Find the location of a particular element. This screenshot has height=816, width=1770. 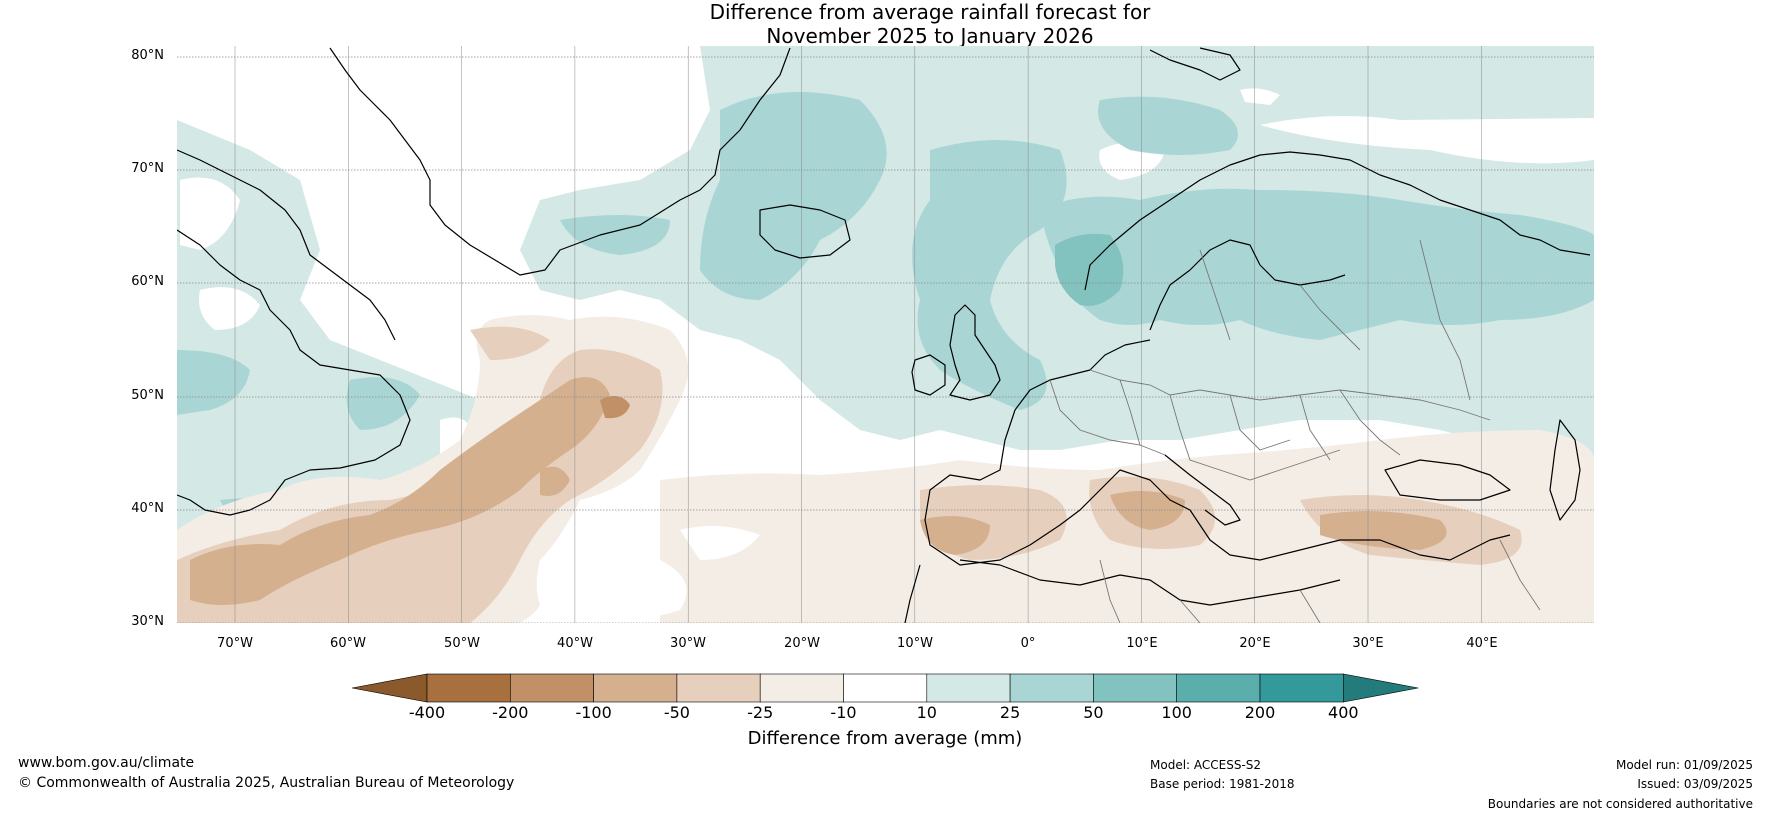

country-borders is located at coordinates (1295, 431).